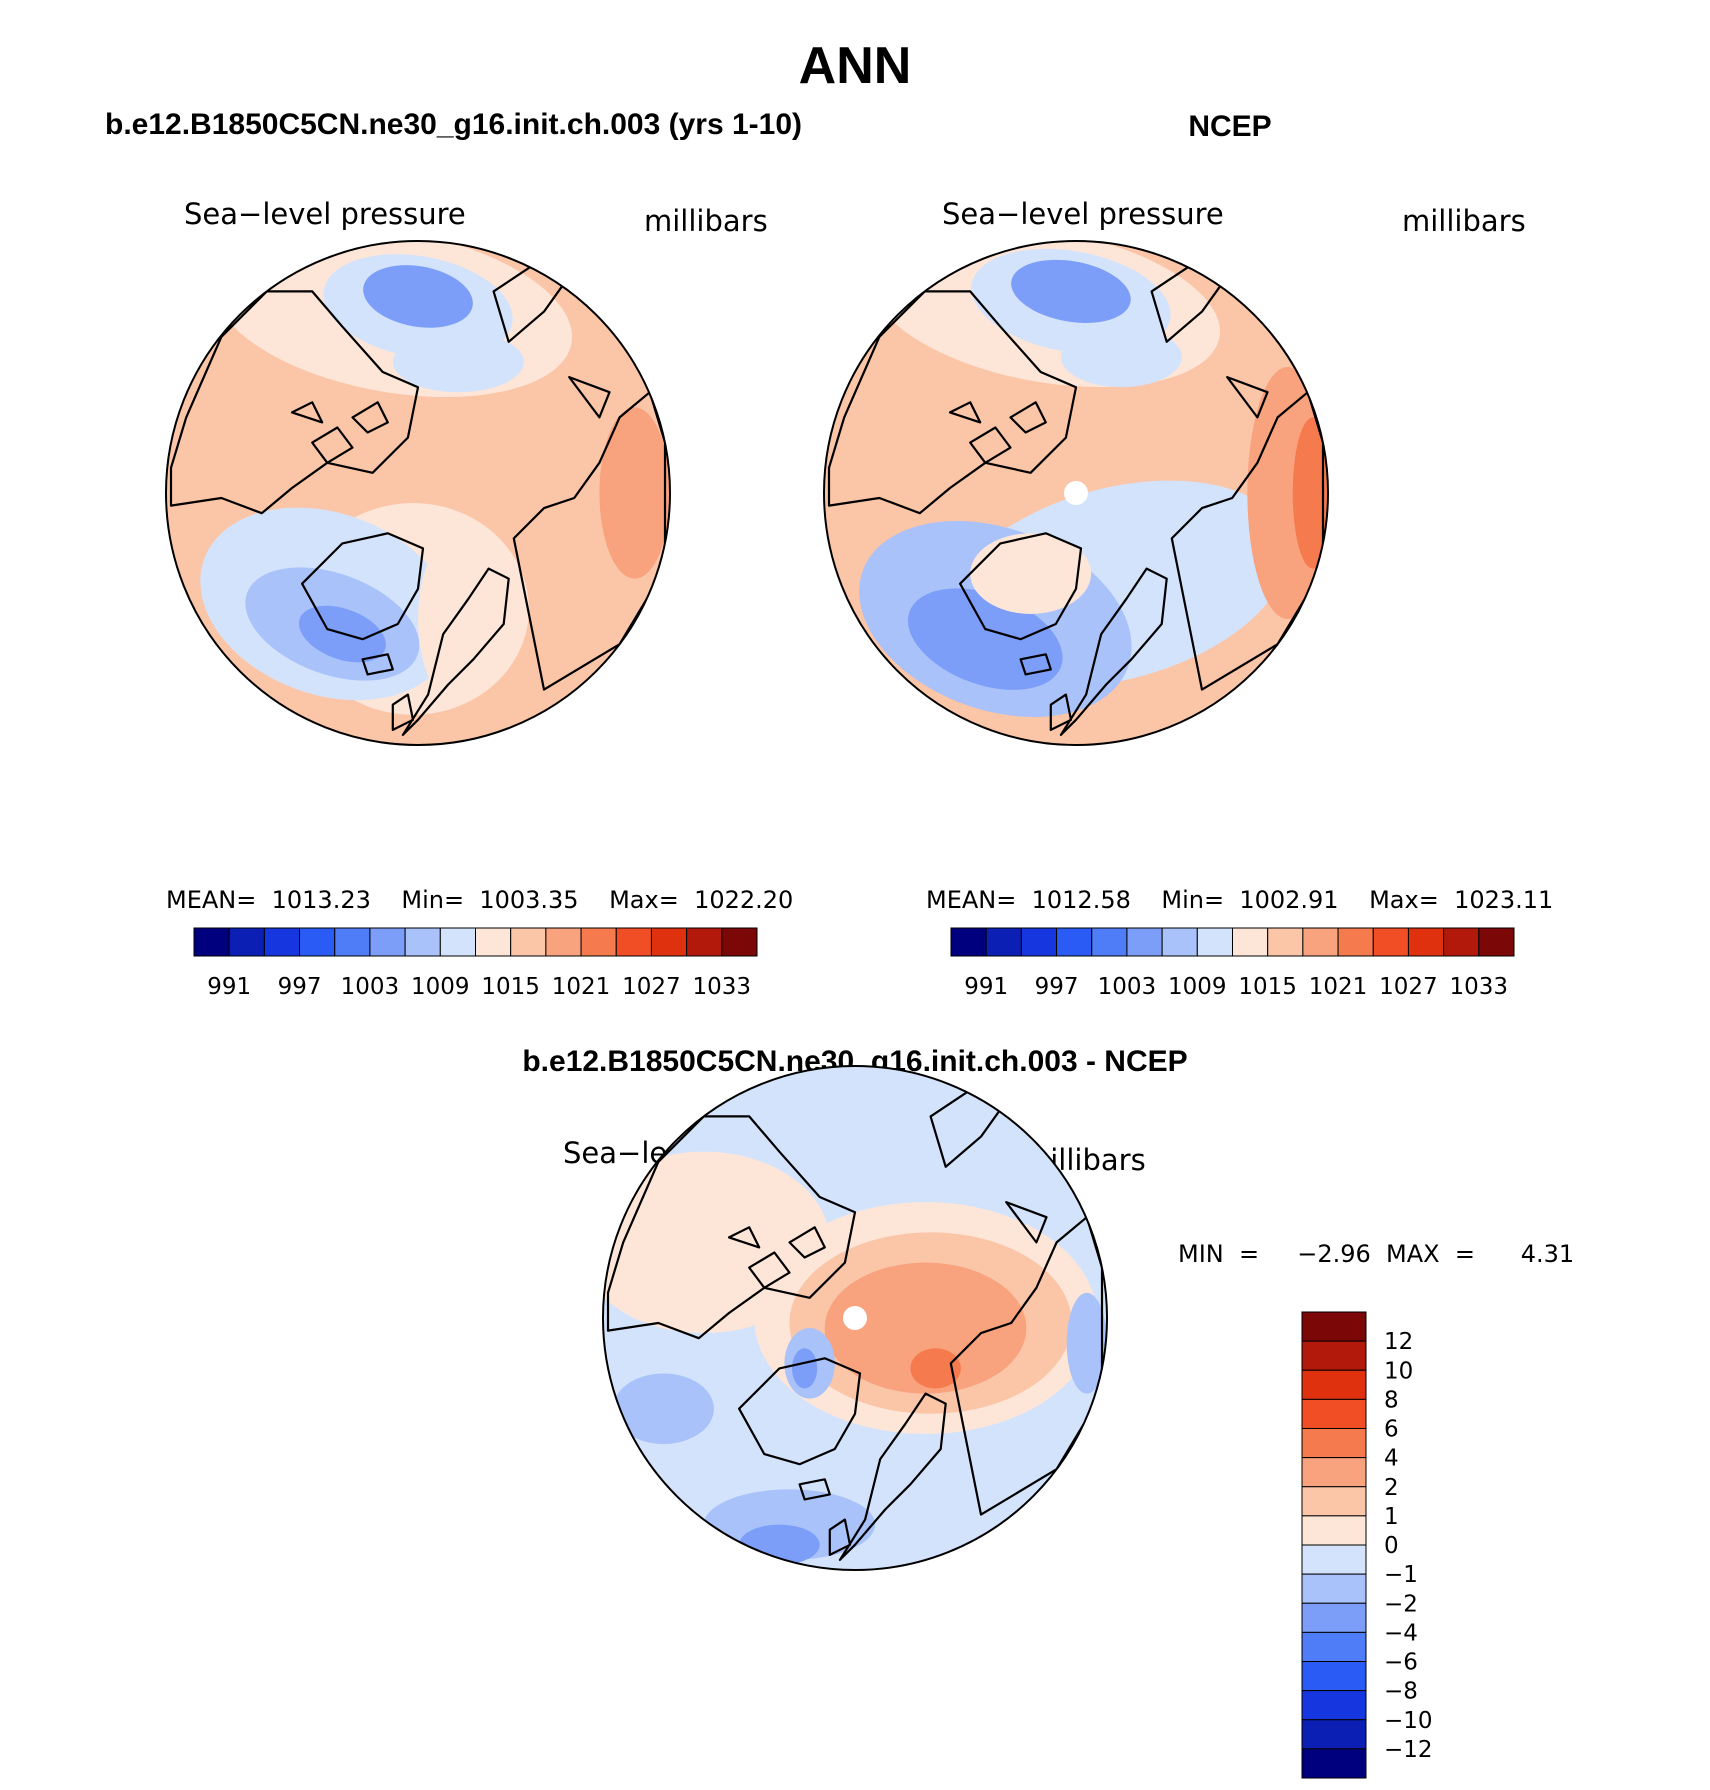 This screenshot has height=1790, width=1710. Describe the element at coordinates (229, 987) in the screenshot. I see `model-colorbar-tick-label: 991` at that location.